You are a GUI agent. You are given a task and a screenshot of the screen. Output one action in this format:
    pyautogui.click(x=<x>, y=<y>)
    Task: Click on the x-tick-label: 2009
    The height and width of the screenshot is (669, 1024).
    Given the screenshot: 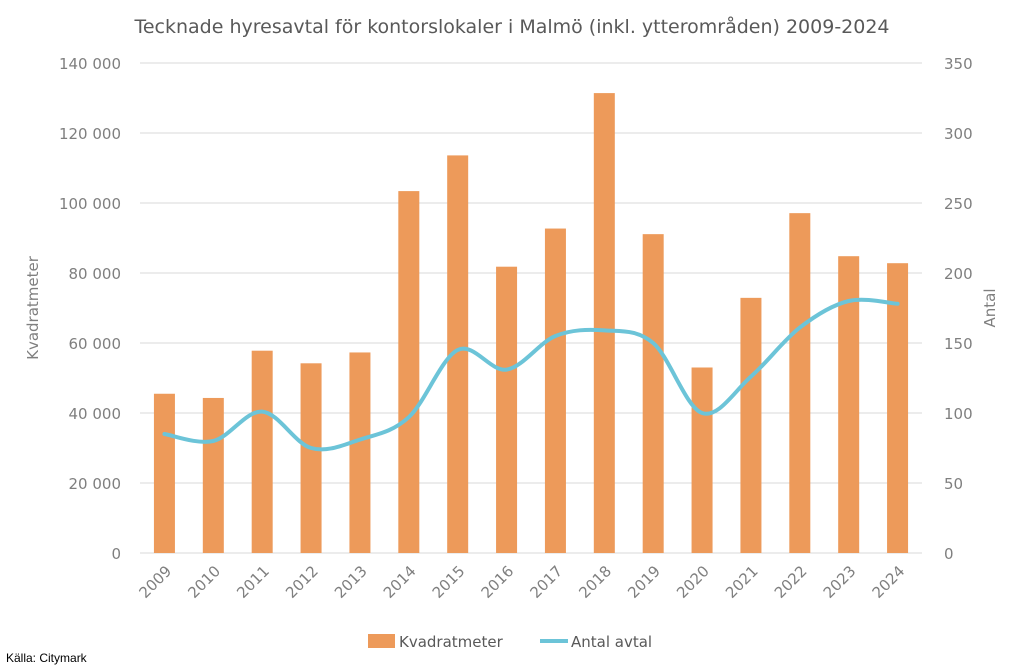 What is the action you would take?
    pyautogui.click(x=156, y=582)
    